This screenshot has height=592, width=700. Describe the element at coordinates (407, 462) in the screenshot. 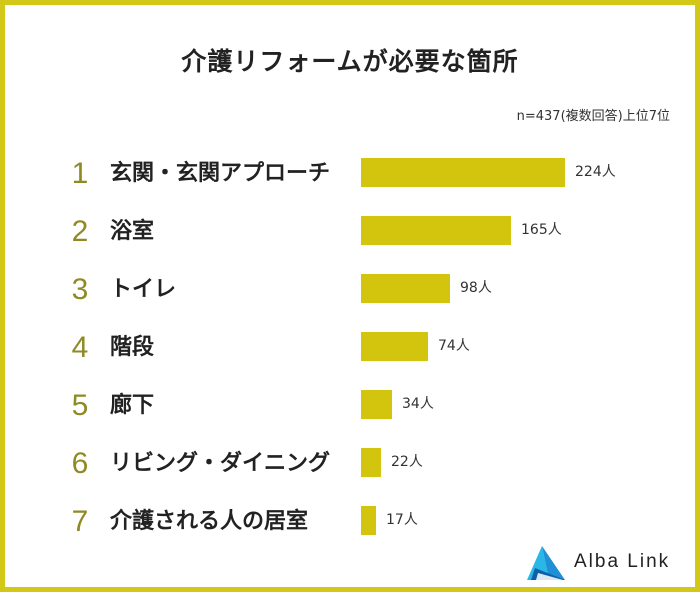

I see `value-label: 22人` at that location.